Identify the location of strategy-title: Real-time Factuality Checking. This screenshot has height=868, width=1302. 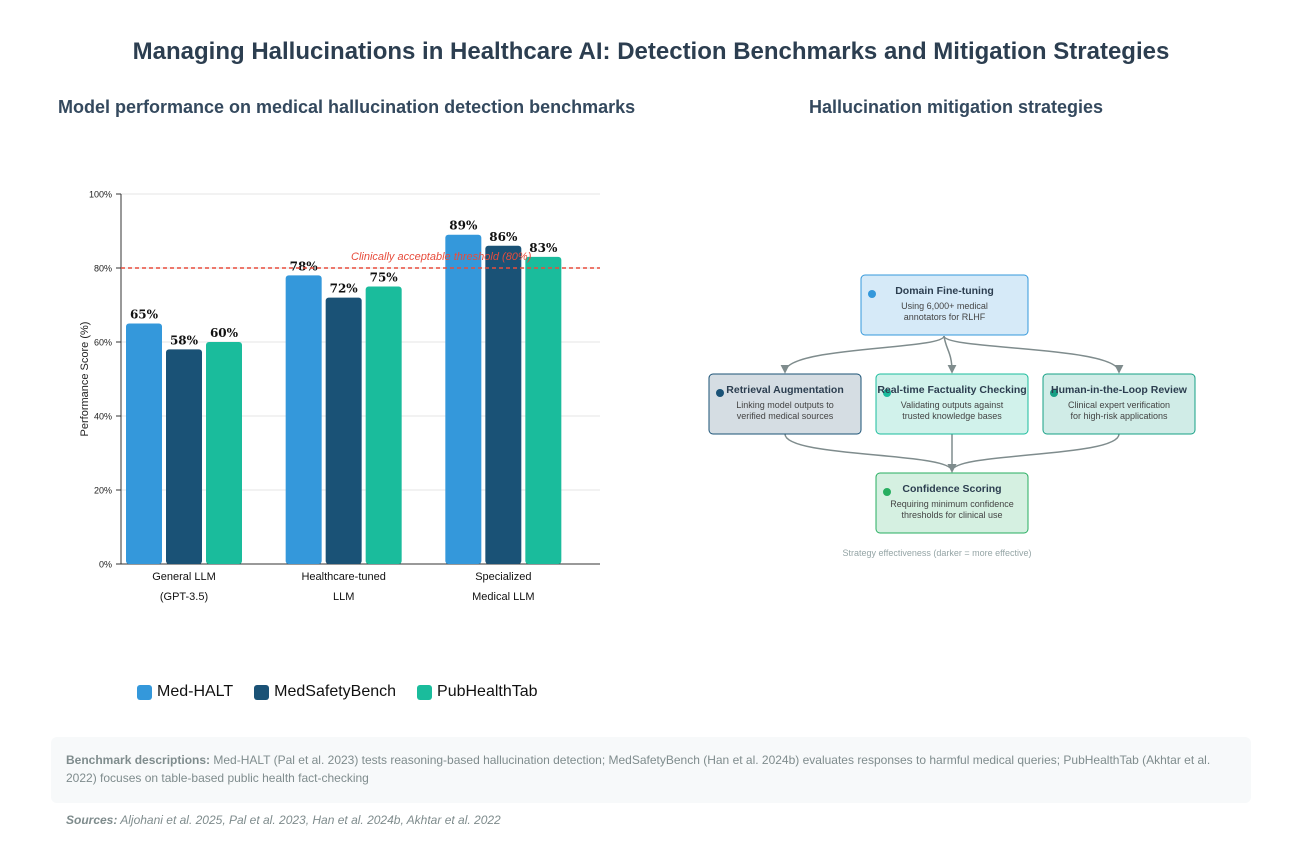
(951, 390).